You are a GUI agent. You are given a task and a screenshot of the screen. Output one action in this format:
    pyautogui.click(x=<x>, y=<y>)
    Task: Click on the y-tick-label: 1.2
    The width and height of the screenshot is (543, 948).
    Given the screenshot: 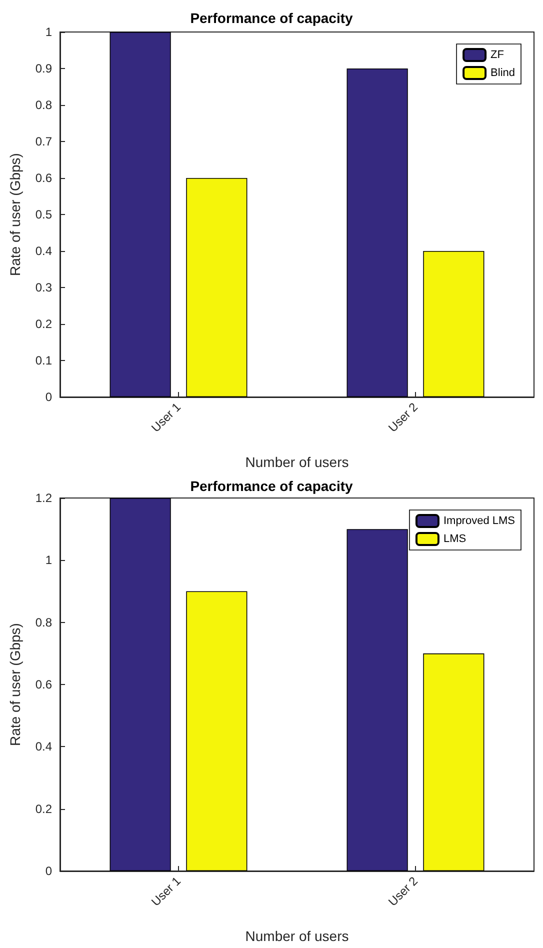 What is the action you would take?
    pyautogui.click(x=43, y=498)
    